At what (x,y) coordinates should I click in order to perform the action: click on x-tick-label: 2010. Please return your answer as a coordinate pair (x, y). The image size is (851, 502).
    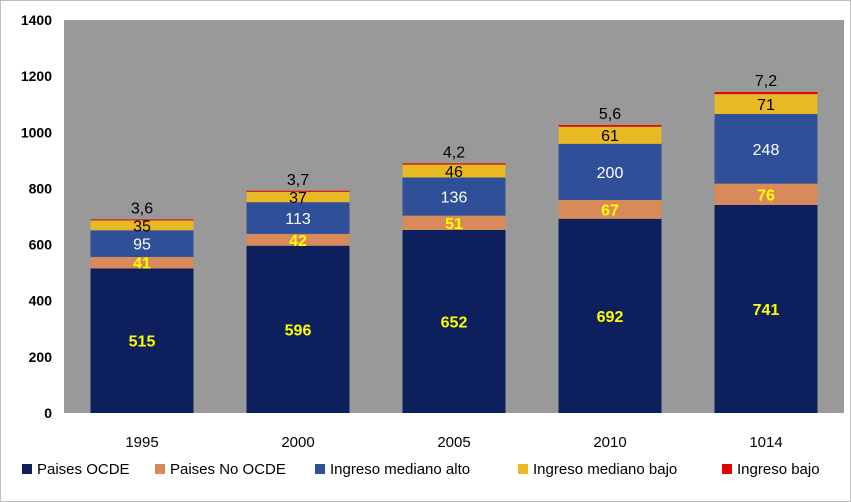
    Looking at the image, I should click on (609, 442).